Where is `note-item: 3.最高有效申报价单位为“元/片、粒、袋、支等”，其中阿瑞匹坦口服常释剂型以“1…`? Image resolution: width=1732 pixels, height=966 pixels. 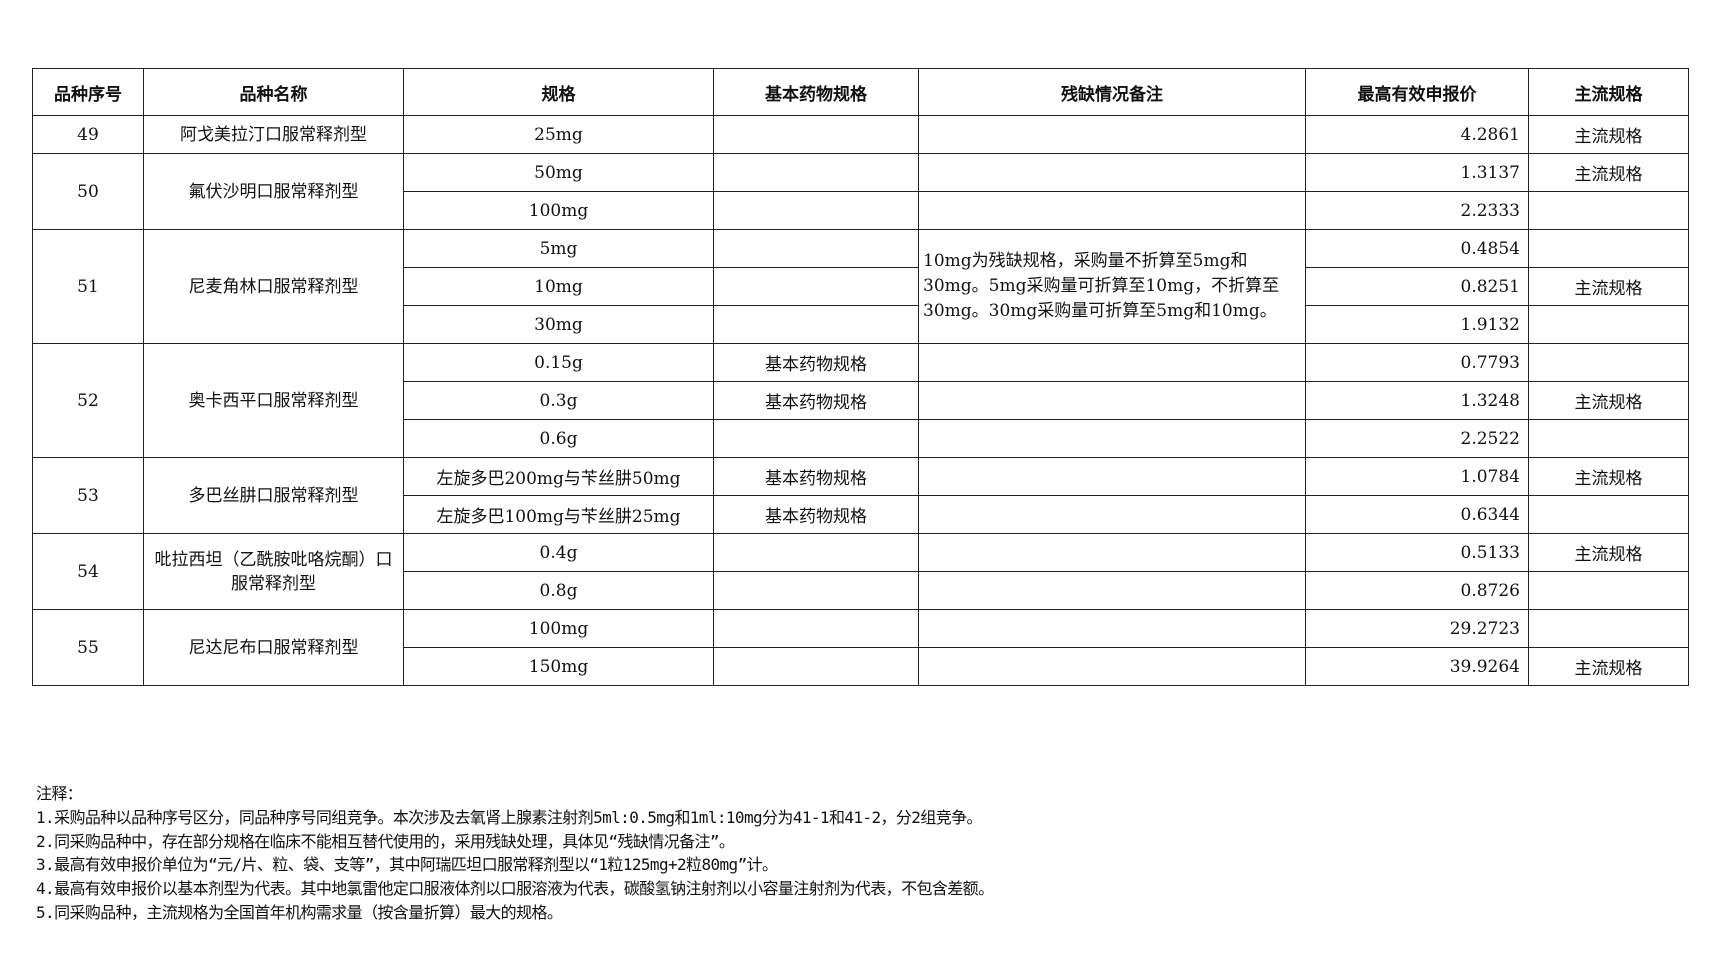 note-item: 3.最高有效申报价单位为“元/片、粒、袋、支等”，其中阿瑞匹坦口服常释剂型以“1… is located at coordinates (407, 865).